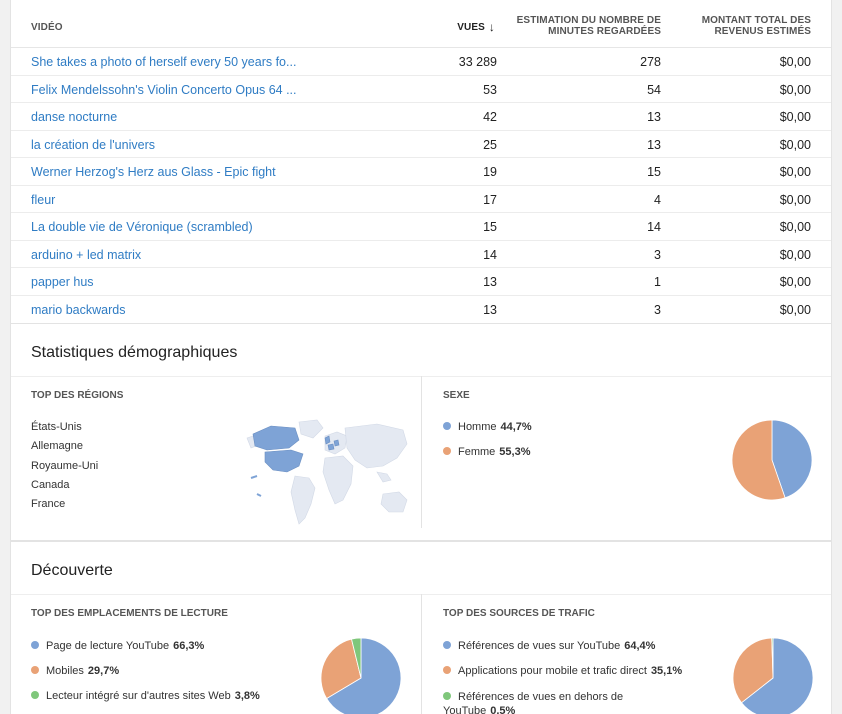  I want to click on views-value: 33 289, so click(477, 62).